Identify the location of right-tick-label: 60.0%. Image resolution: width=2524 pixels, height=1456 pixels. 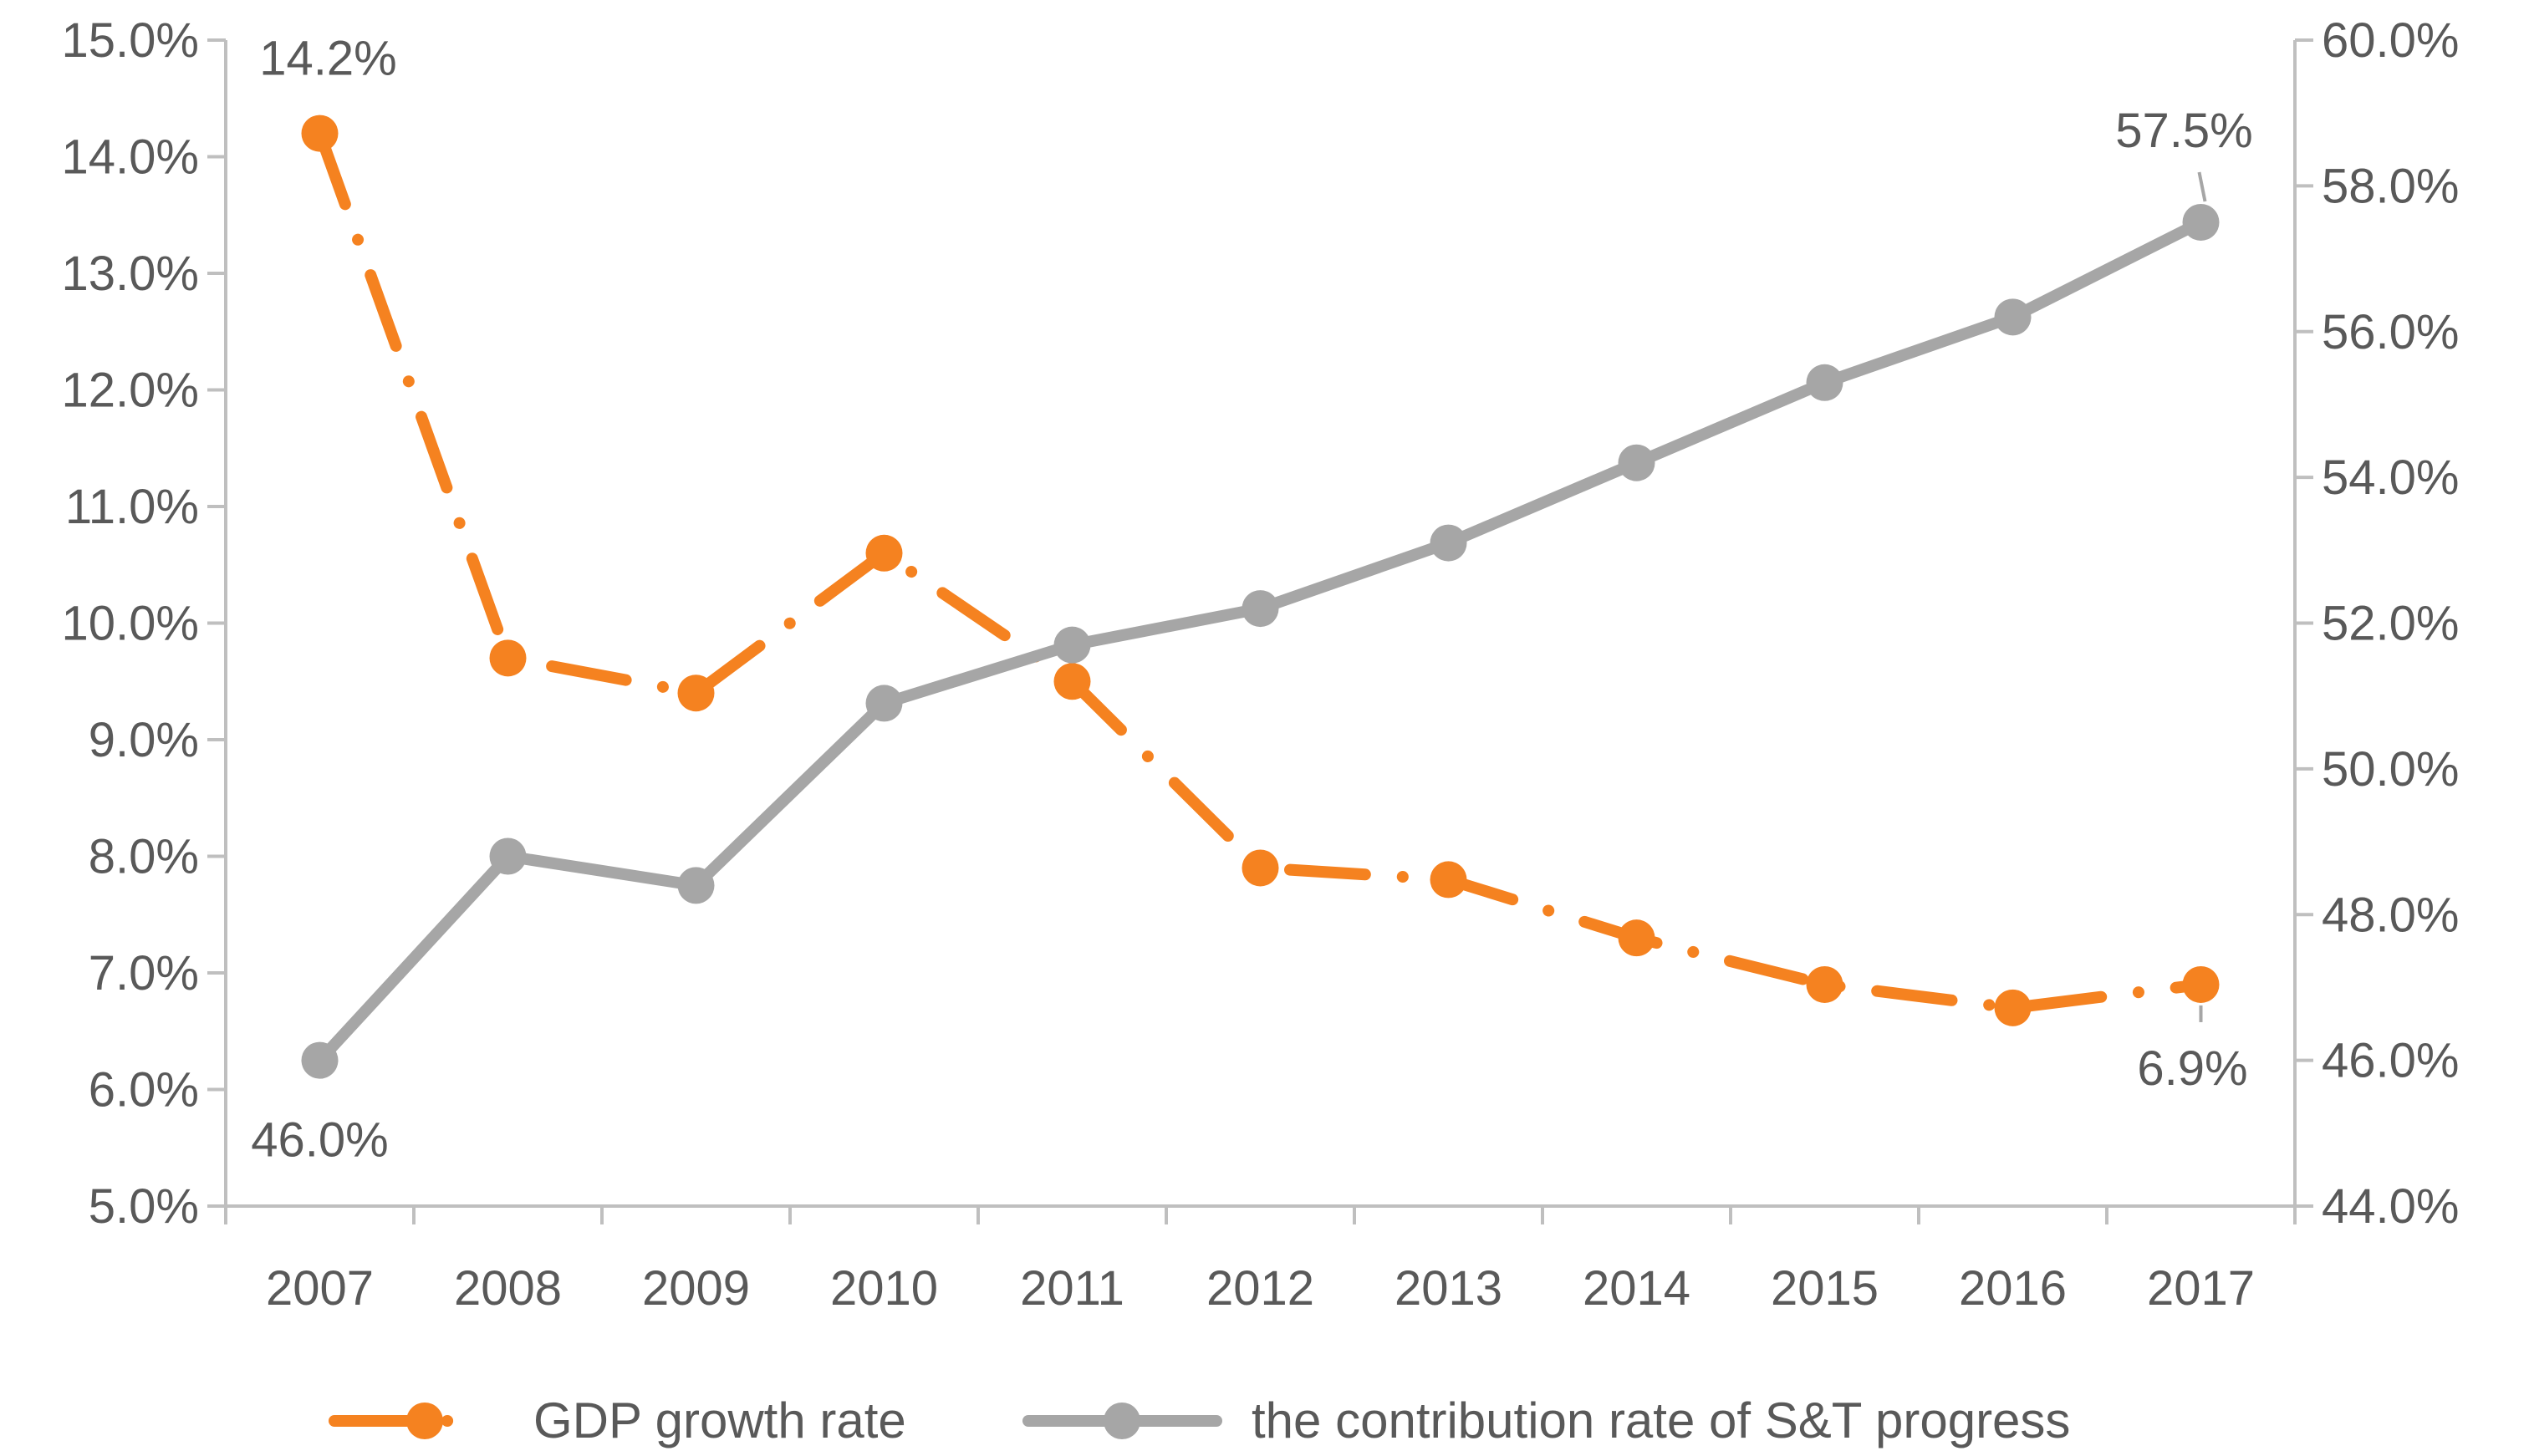
(2390, 40).